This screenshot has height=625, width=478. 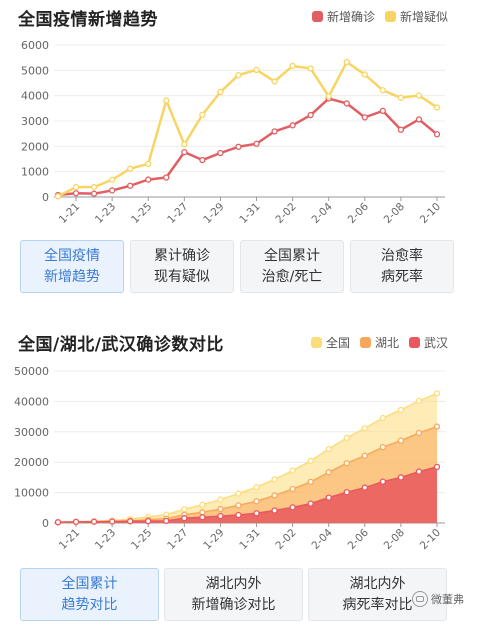 What do you see at coordinates (292, 266) in the screenshot?
I see `tab-cured-dead: 全国累计 治愈/死亡` at bounding box center [292, 266].